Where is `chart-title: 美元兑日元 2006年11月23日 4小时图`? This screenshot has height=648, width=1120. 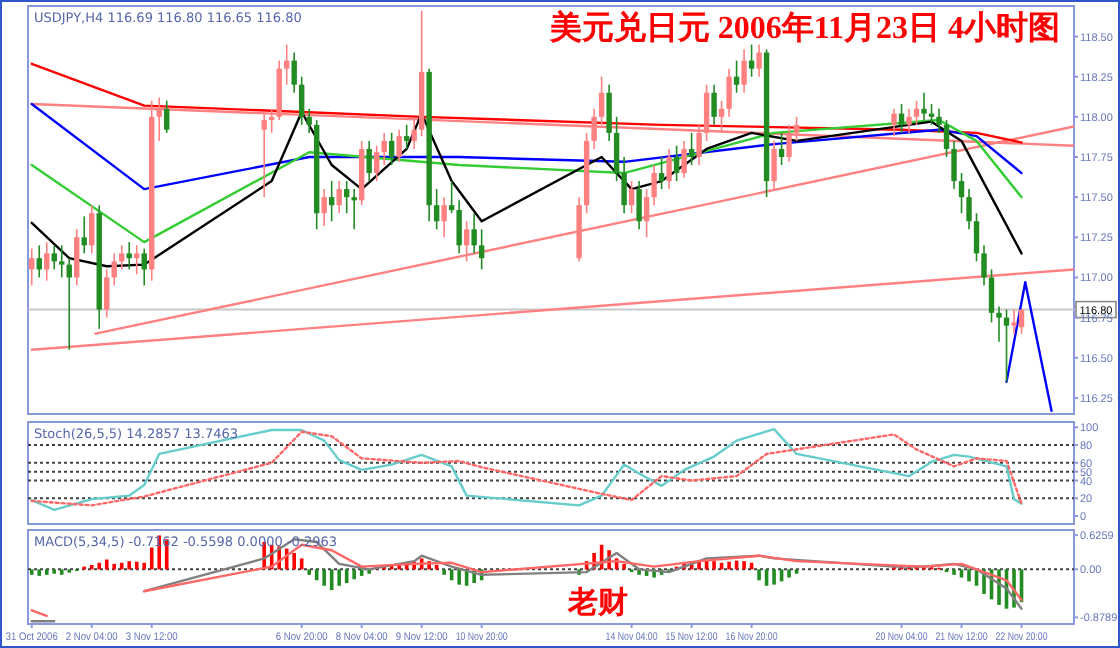 chart-title: 美元兑日元 2006年11月23日 4小时图 is located at coordinates (803, 27).